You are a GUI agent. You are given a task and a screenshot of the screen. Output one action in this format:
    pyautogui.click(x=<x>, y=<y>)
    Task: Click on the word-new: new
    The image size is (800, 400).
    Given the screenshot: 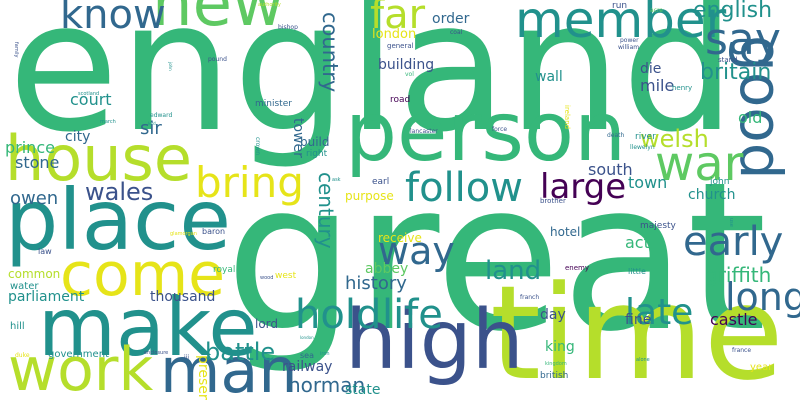 What is the action you would take?
    pyautogui.click(x=218, y=20)
    